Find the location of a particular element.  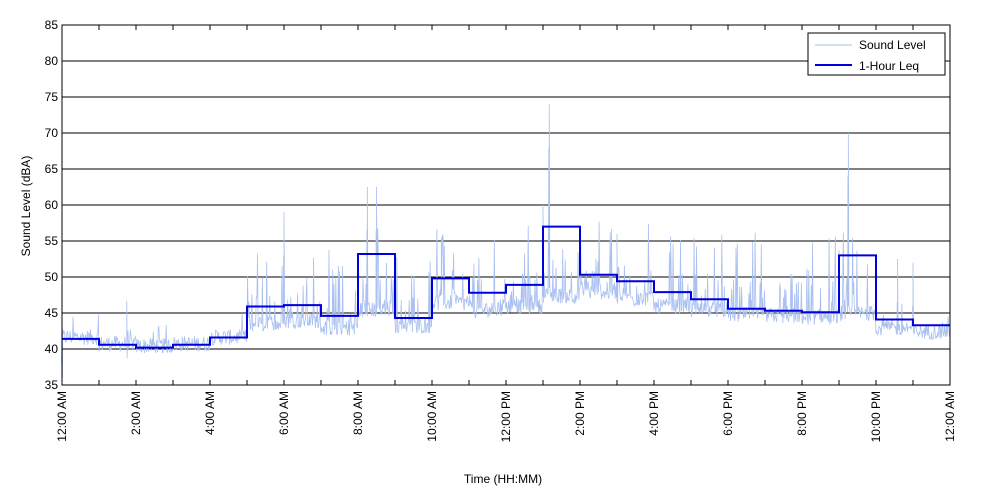

y-tick-label: 60 is located at coordinates (52, 205).